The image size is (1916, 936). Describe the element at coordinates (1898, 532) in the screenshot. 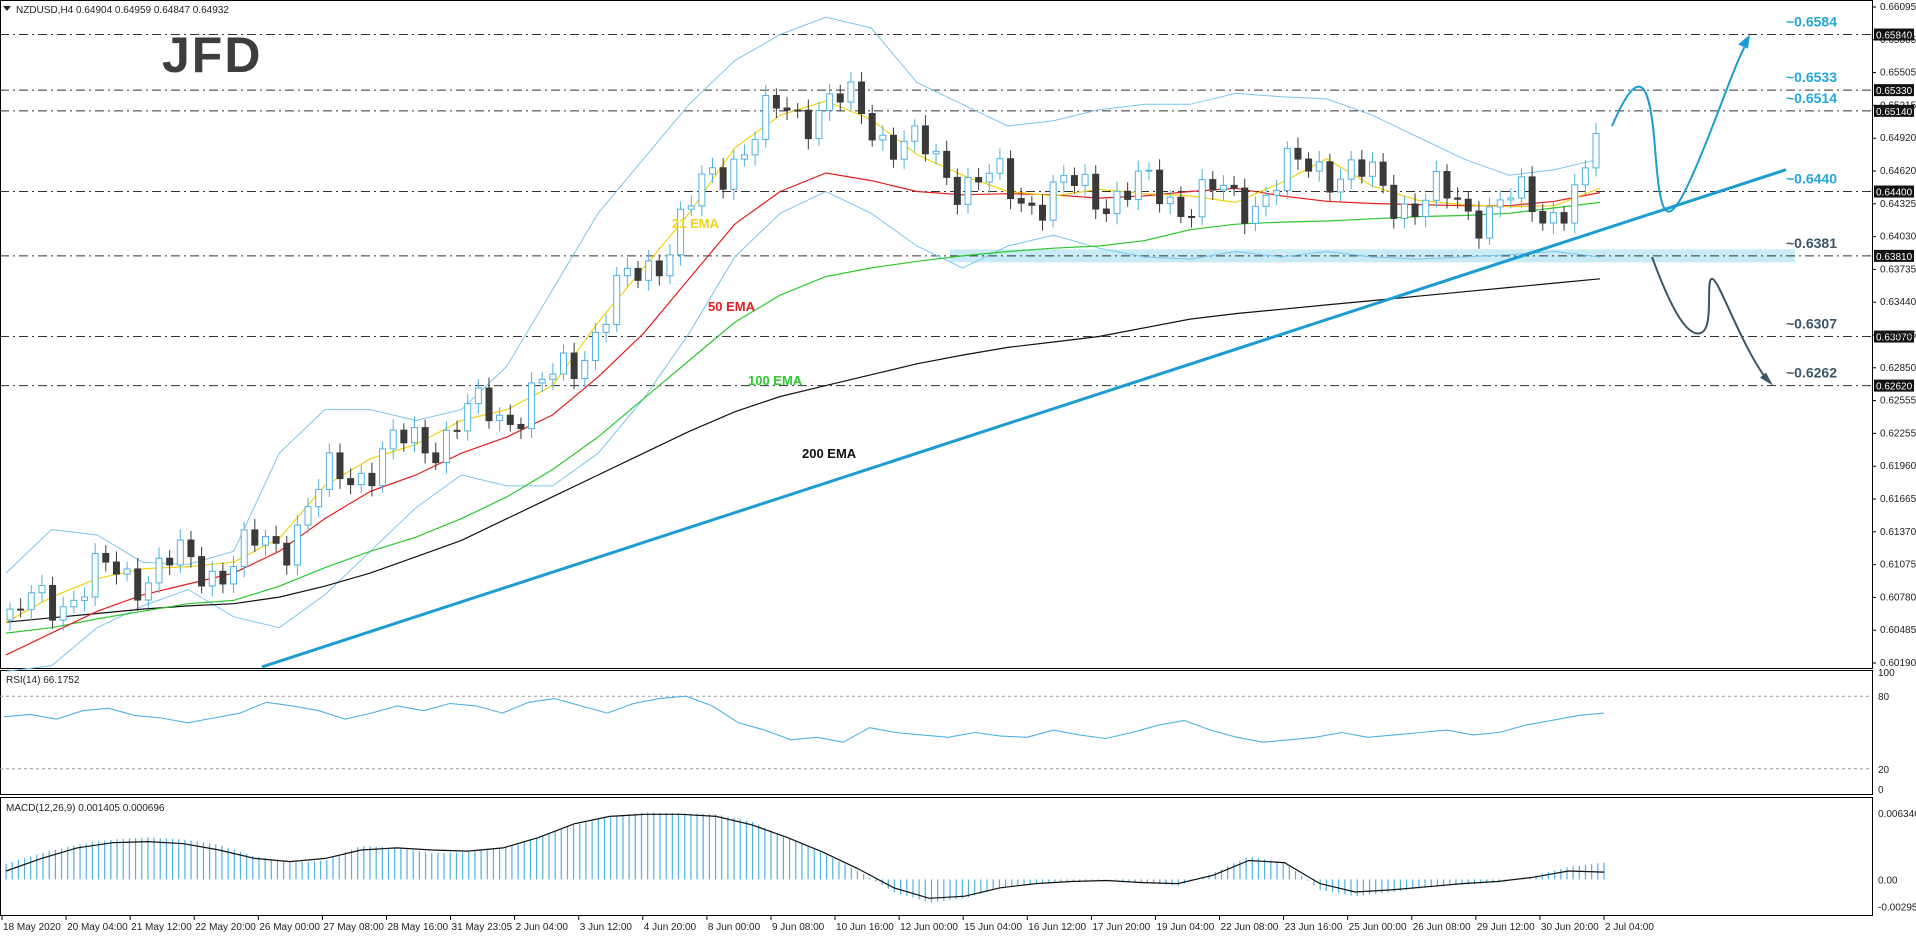

I see `y-tick-label: 0.61370` at that location.